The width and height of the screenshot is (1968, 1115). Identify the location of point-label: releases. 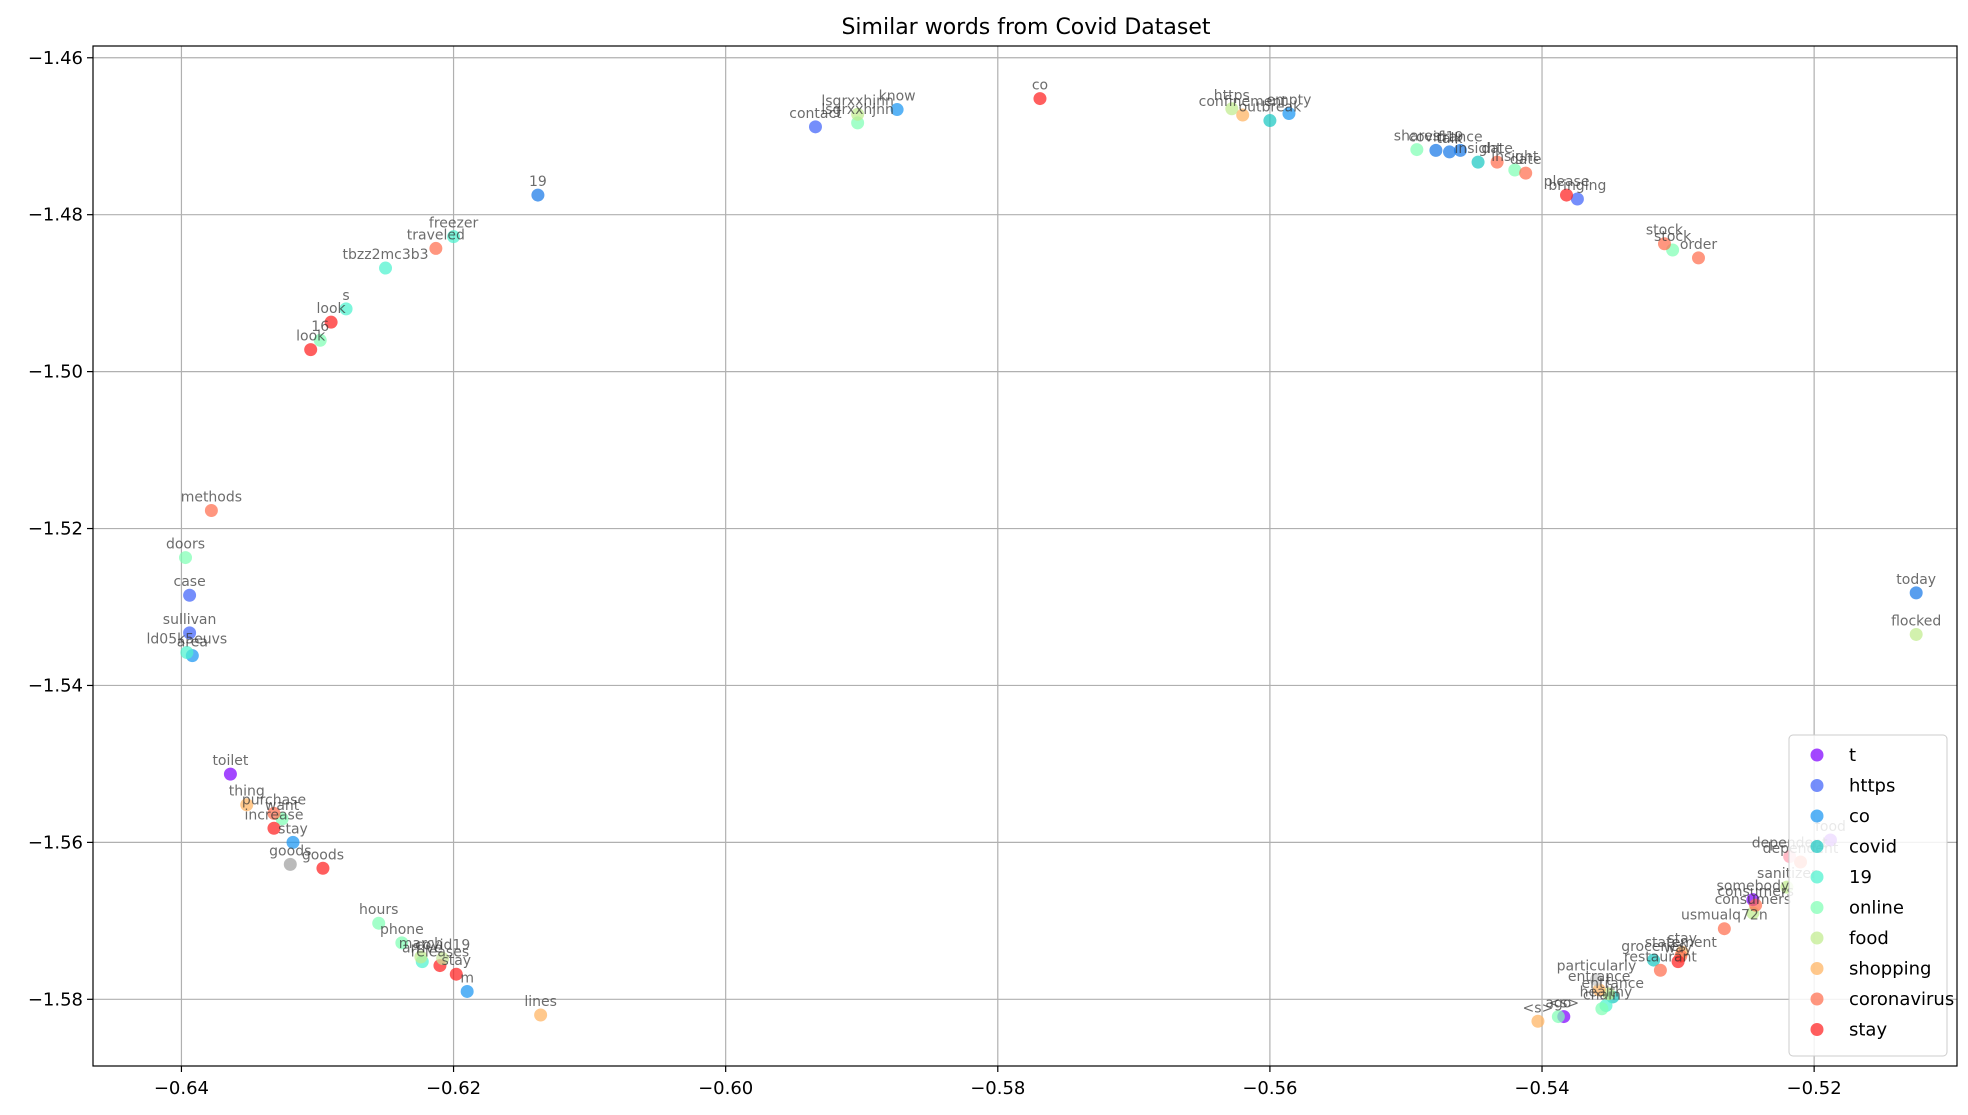
(440, 953).